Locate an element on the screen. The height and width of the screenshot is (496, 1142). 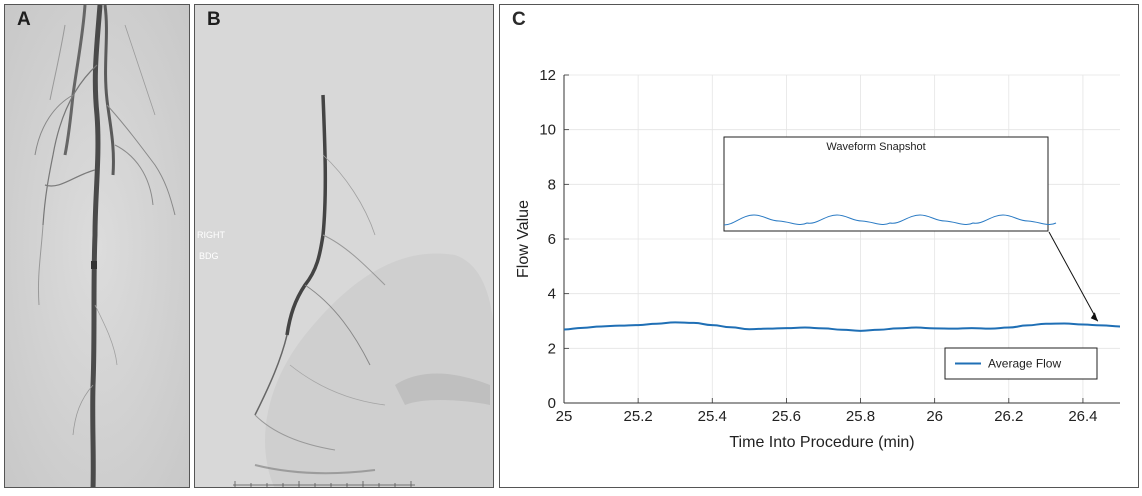
y-axis-label: Flow Value is located at coordinates (523, 239).